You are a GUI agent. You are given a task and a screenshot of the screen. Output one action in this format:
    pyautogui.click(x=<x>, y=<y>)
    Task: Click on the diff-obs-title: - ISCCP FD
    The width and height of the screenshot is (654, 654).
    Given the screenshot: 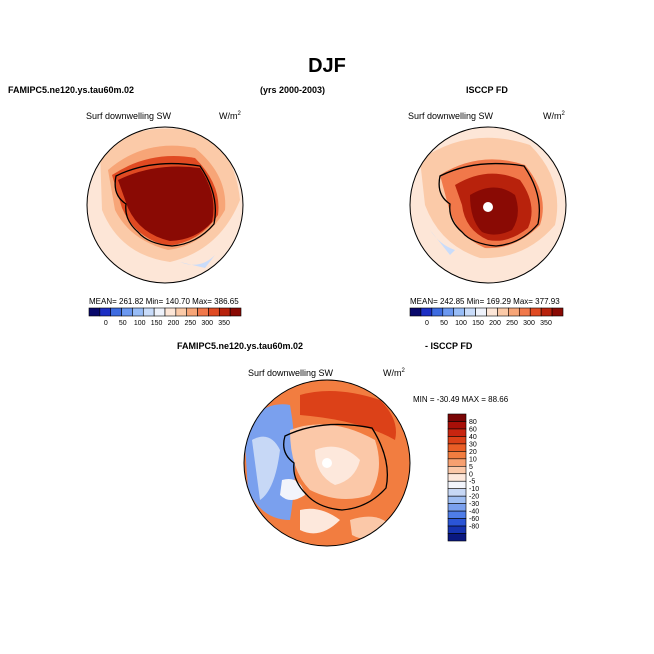 What is the action you would take?
    pyautogui.click(x=449, y=346)
    